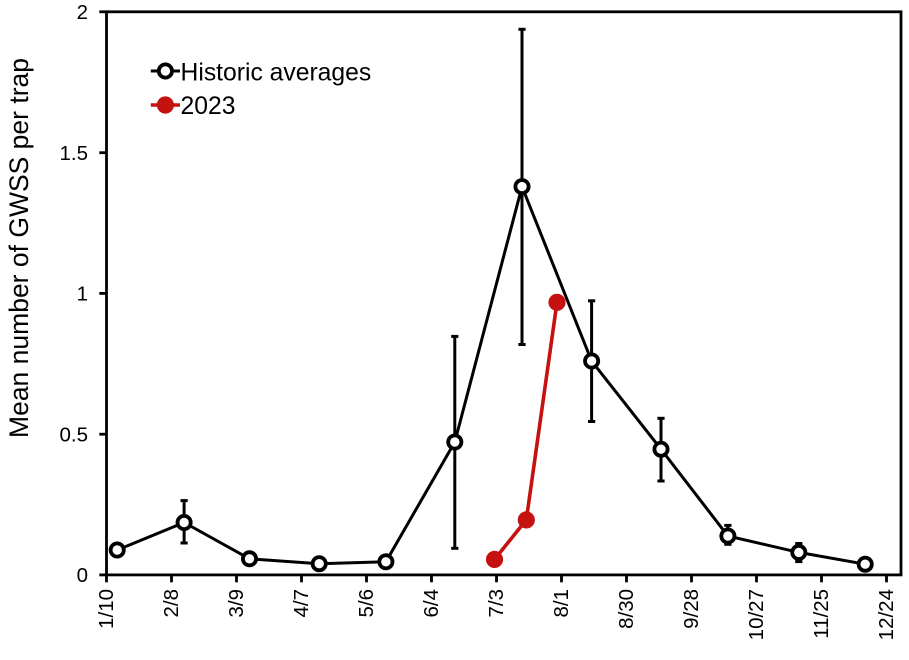 This screenshot has width=909, height=660. I want to click on svg-text: 3/9, so click(236, 603).